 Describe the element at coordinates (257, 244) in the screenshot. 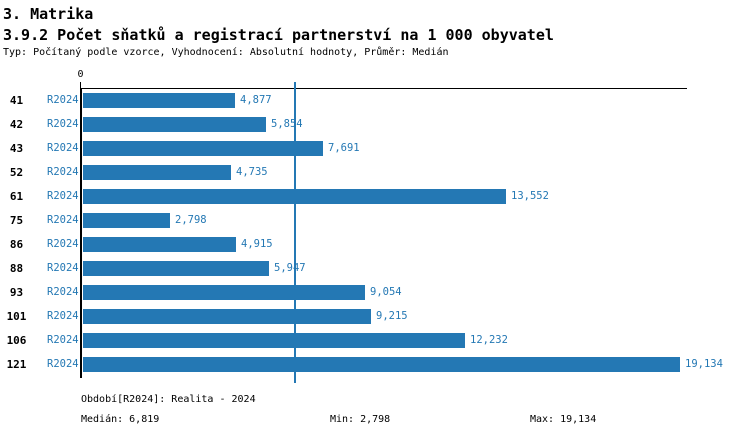

I see `value-label: 4,915` at that location.